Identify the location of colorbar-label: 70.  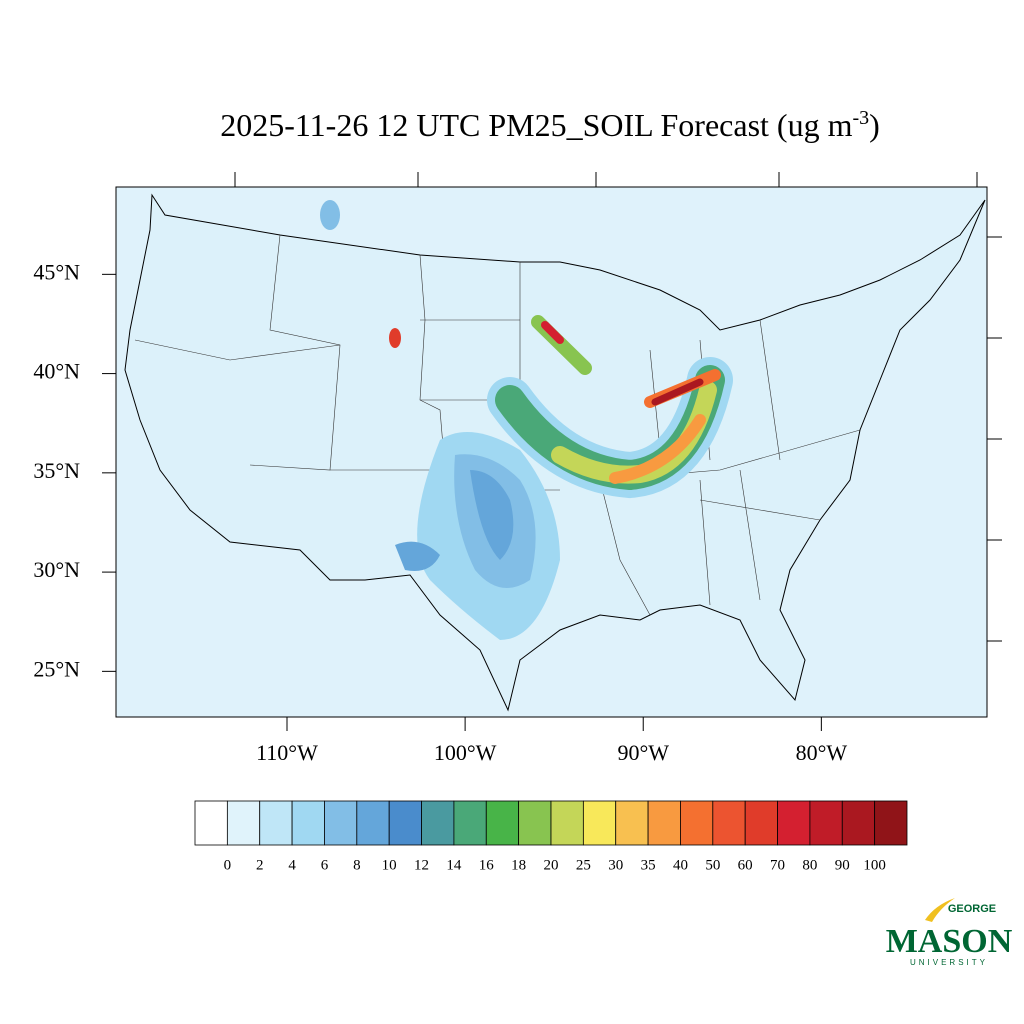
(777, 865).